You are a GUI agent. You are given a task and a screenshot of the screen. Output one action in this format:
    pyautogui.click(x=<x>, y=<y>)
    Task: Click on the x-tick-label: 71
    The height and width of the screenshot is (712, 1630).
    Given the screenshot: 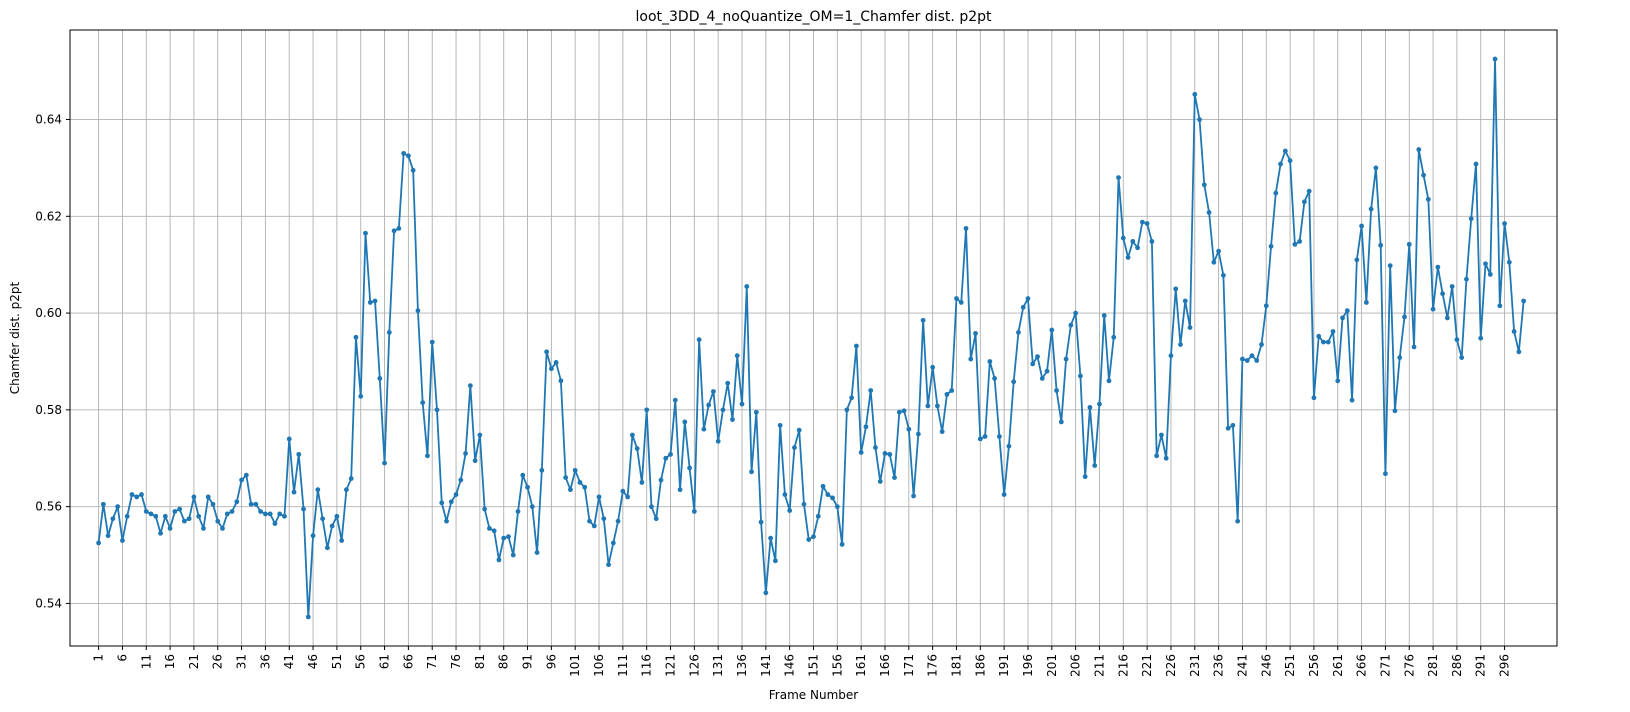 What is the action you would take?
    pyautogui.click(x=432, y=661)
    